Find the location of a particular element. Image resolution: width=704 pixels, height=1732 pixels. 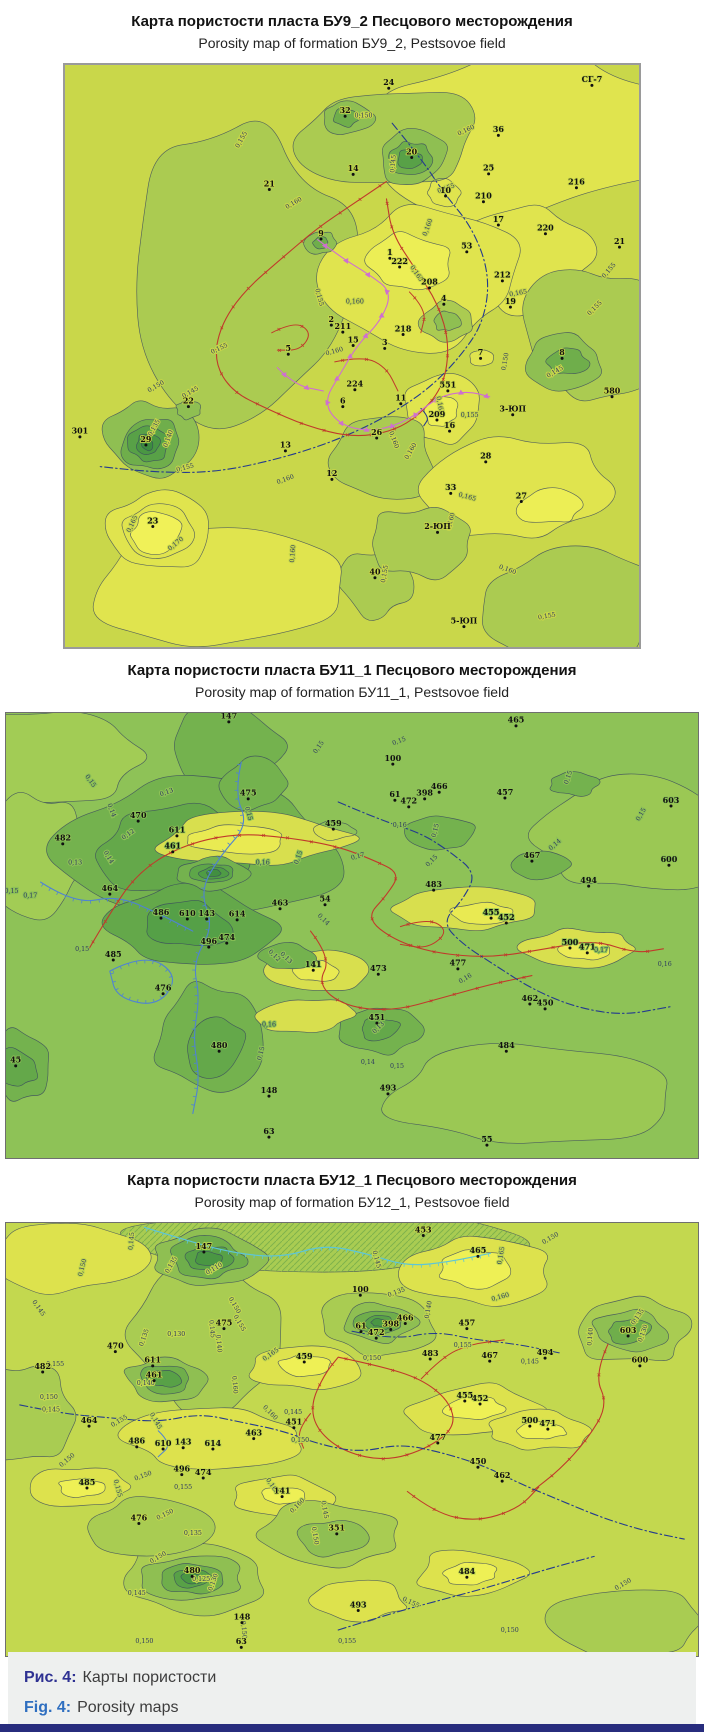

svg-text: 0,13 is located at coordinates (75, 862).